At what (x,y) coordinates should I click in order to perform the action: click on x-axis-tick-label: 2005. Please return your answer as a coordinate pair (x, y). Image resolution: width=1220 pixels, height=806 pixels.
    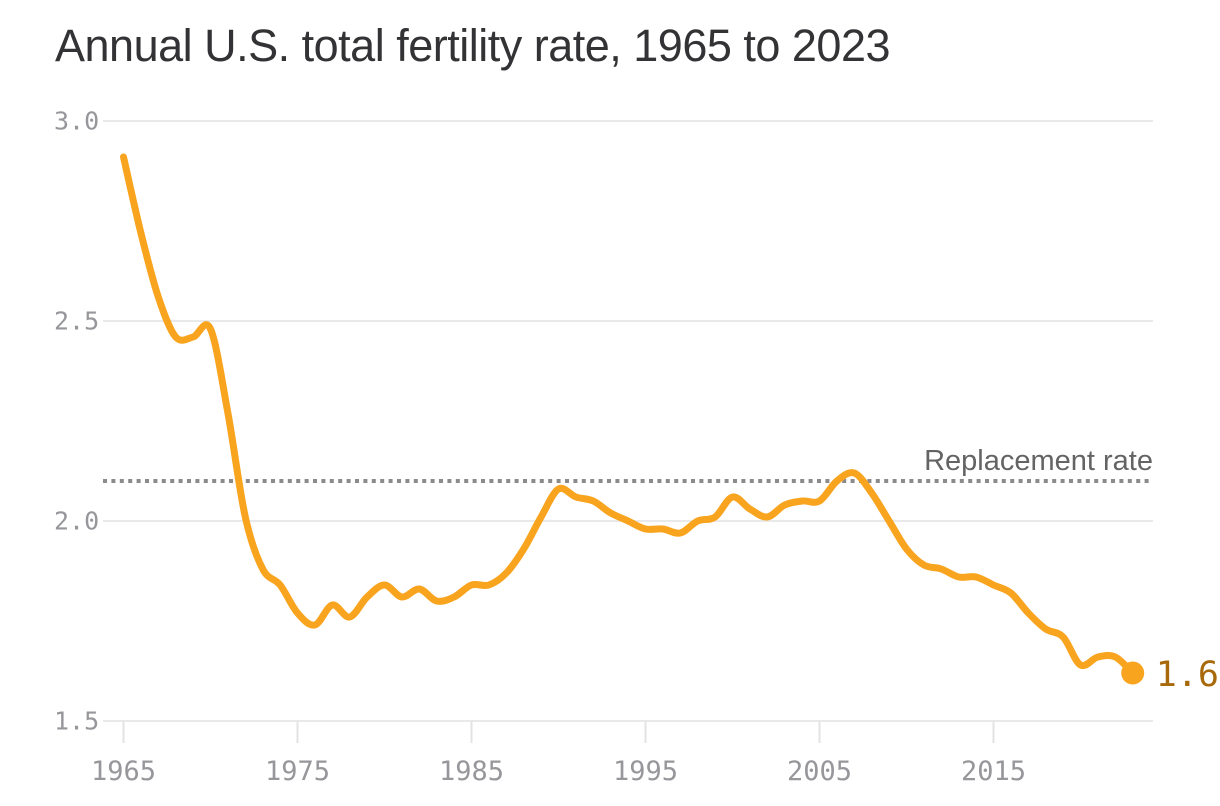
    Looking at the image, I should click on (819, 771).